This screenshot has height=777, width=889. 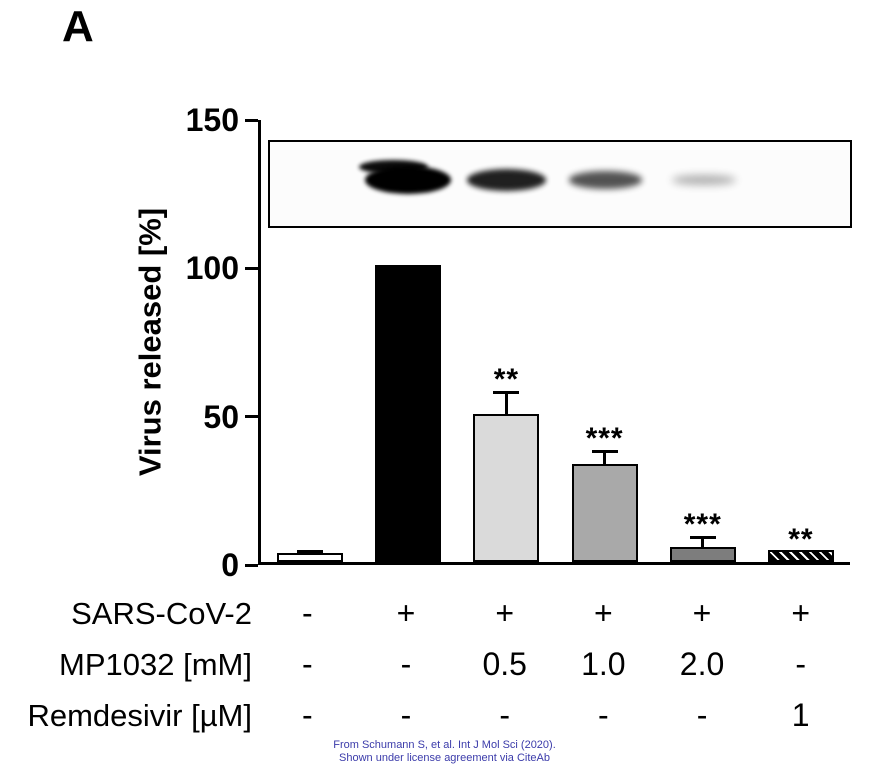 What do you see at coordinates (230, 565) in the screenshot?
I see `y-tick-label: 0` at bounding box center [230, 565].